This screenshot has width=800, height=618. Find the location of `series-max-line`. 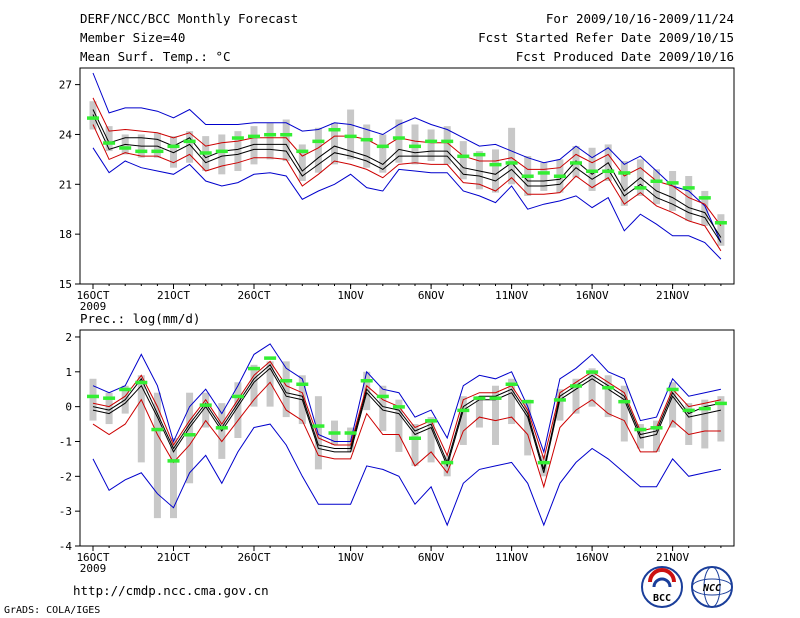

series-max-line is located at coordinates (407, 398).